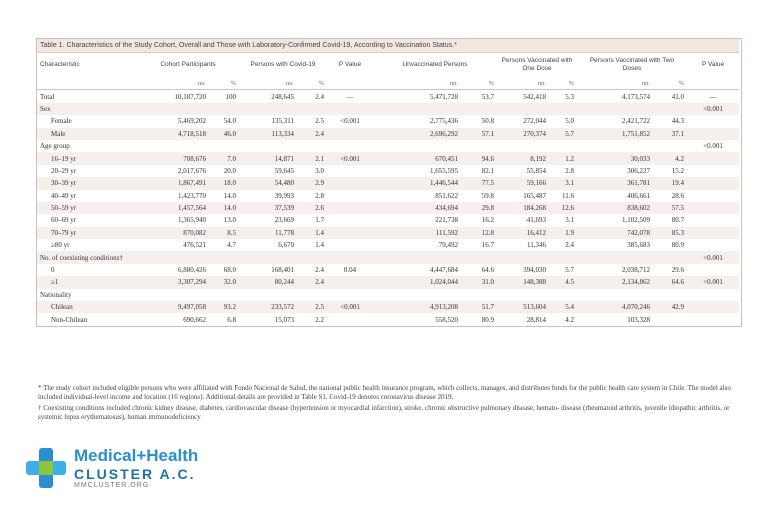 This screenshot has width=768, height=512. I want to click on cell: 2.4, so click(319, 96).